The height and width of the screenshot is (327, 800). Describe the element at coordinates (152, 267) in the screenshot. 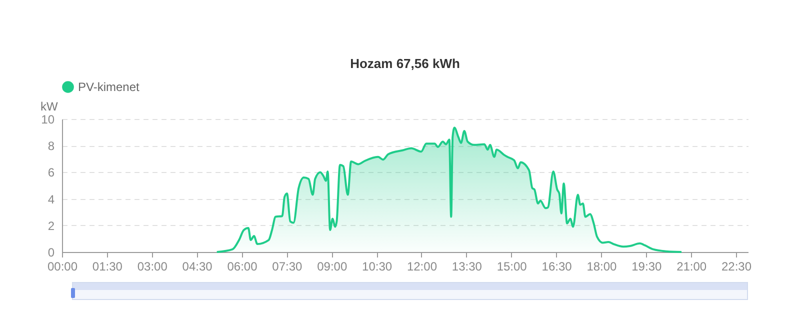

I see `x-tick-label: 03:00` at that location.